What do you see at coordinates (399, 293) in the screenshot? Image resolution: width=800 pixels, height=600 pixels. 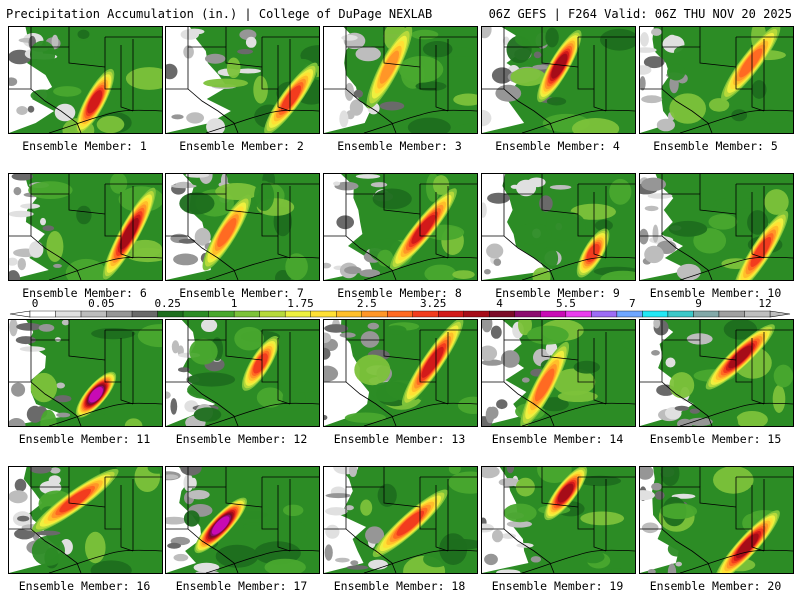 I see `member-label: Ensemble Member: 8` at bounding box center [399, 293].